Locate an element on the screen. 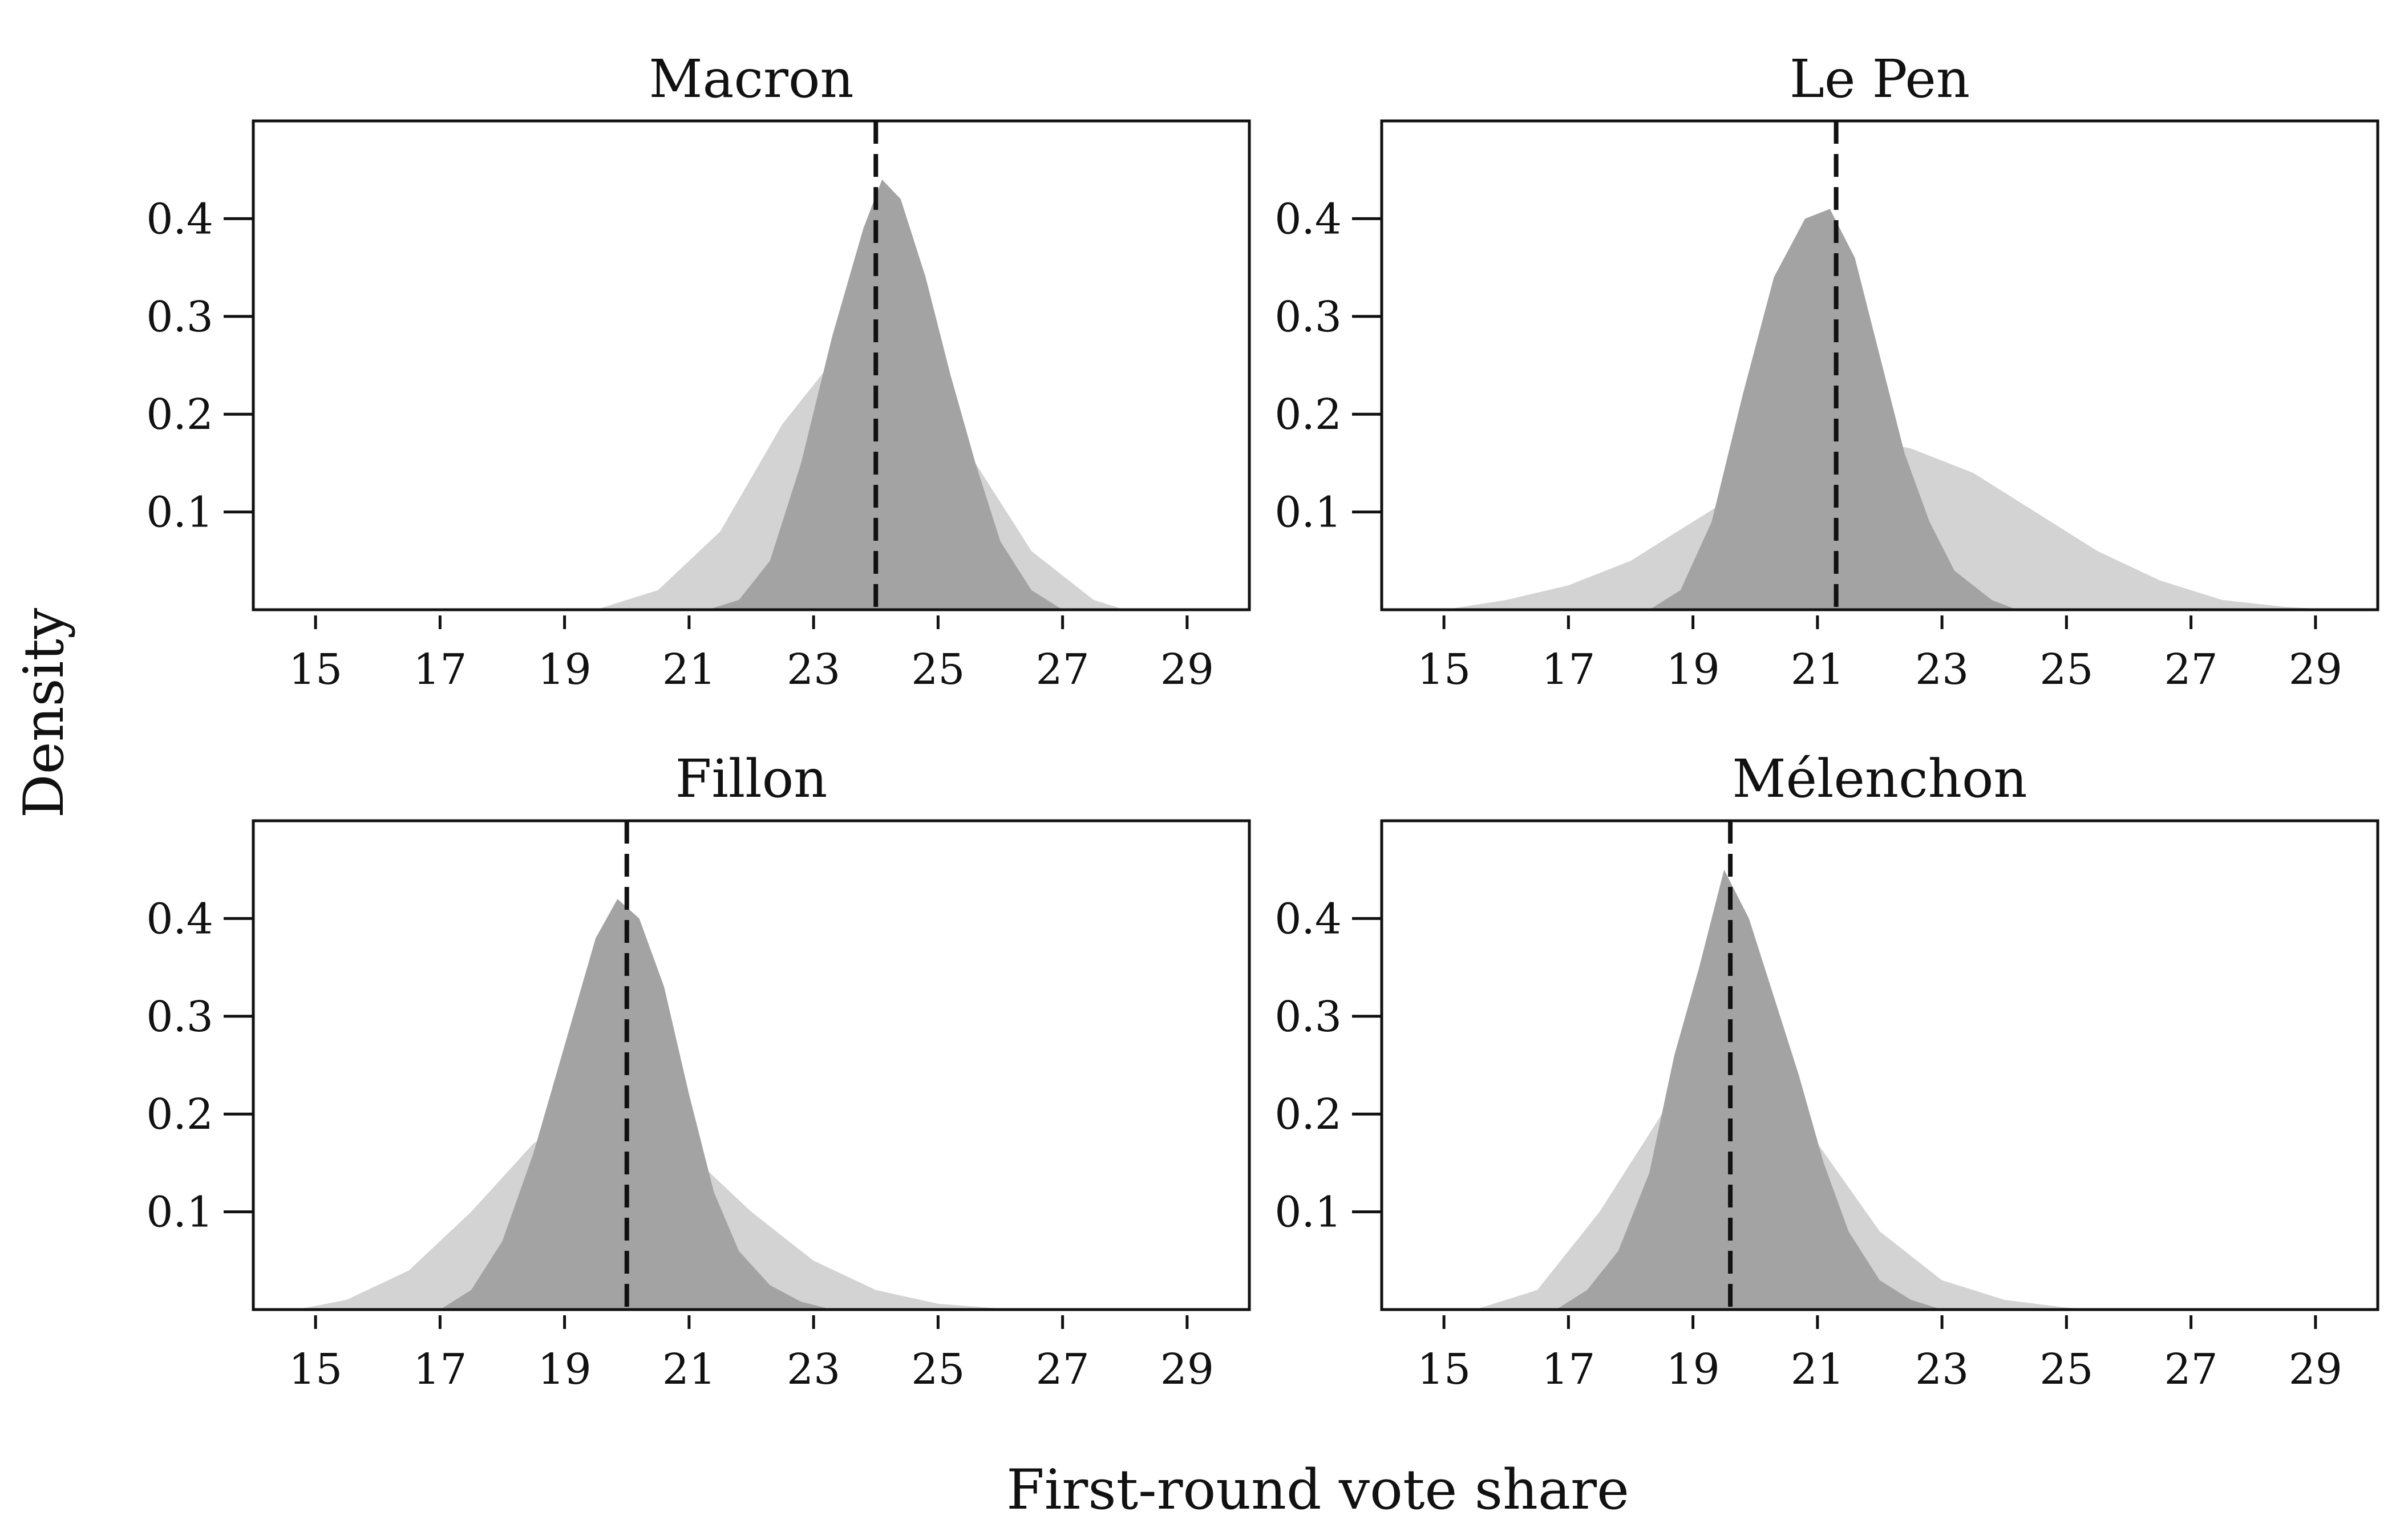  panel-title: Le Pen is located at coordinates (1880, 79).